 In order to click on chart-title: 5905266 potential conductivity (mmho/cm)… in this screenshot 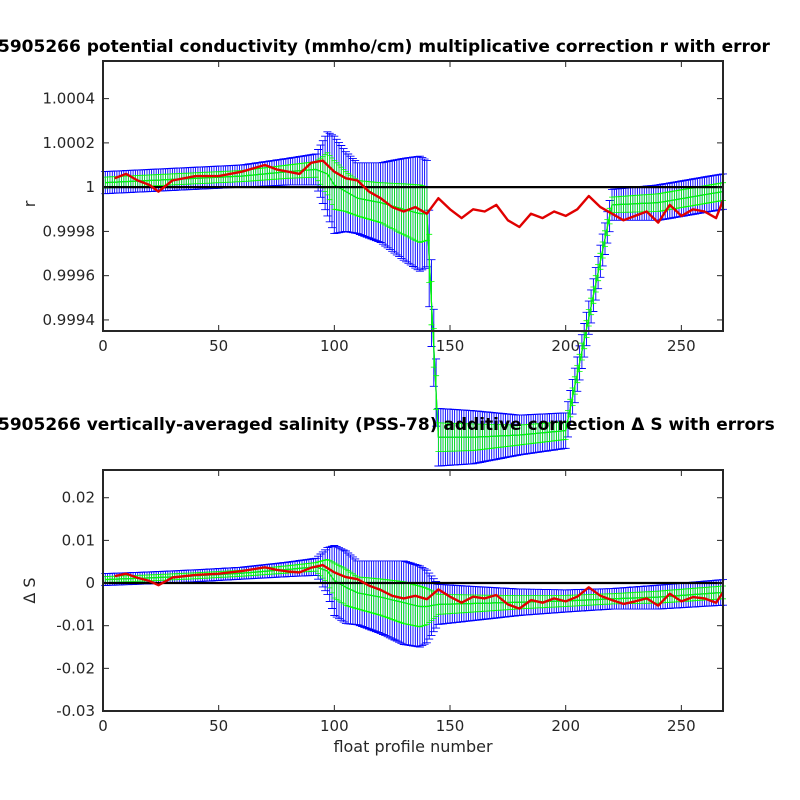, I will do `click(385, 47)`.